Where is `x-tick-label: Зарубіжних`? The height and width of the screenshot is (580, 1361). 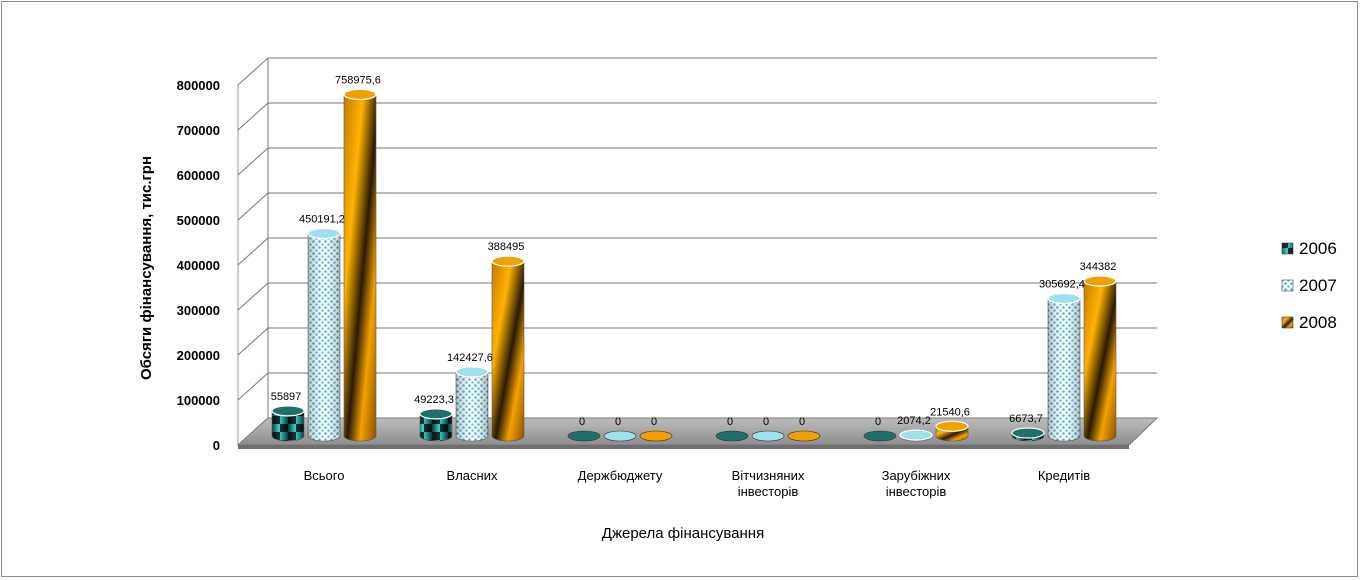
x-tick-label: Зарубіжних is located at coordinates (916, 475).